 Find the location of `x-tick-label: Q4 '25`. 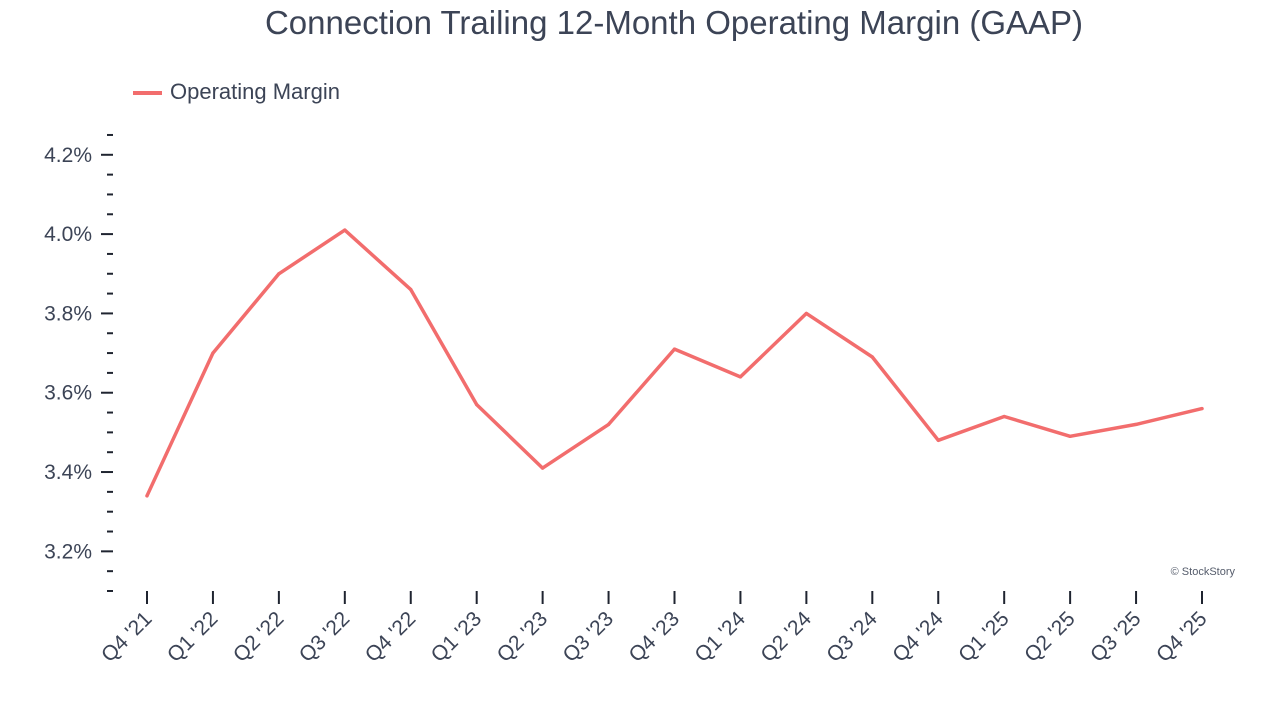

x-tick-label: Q4 '25 is located at coordinates (1182, 637).